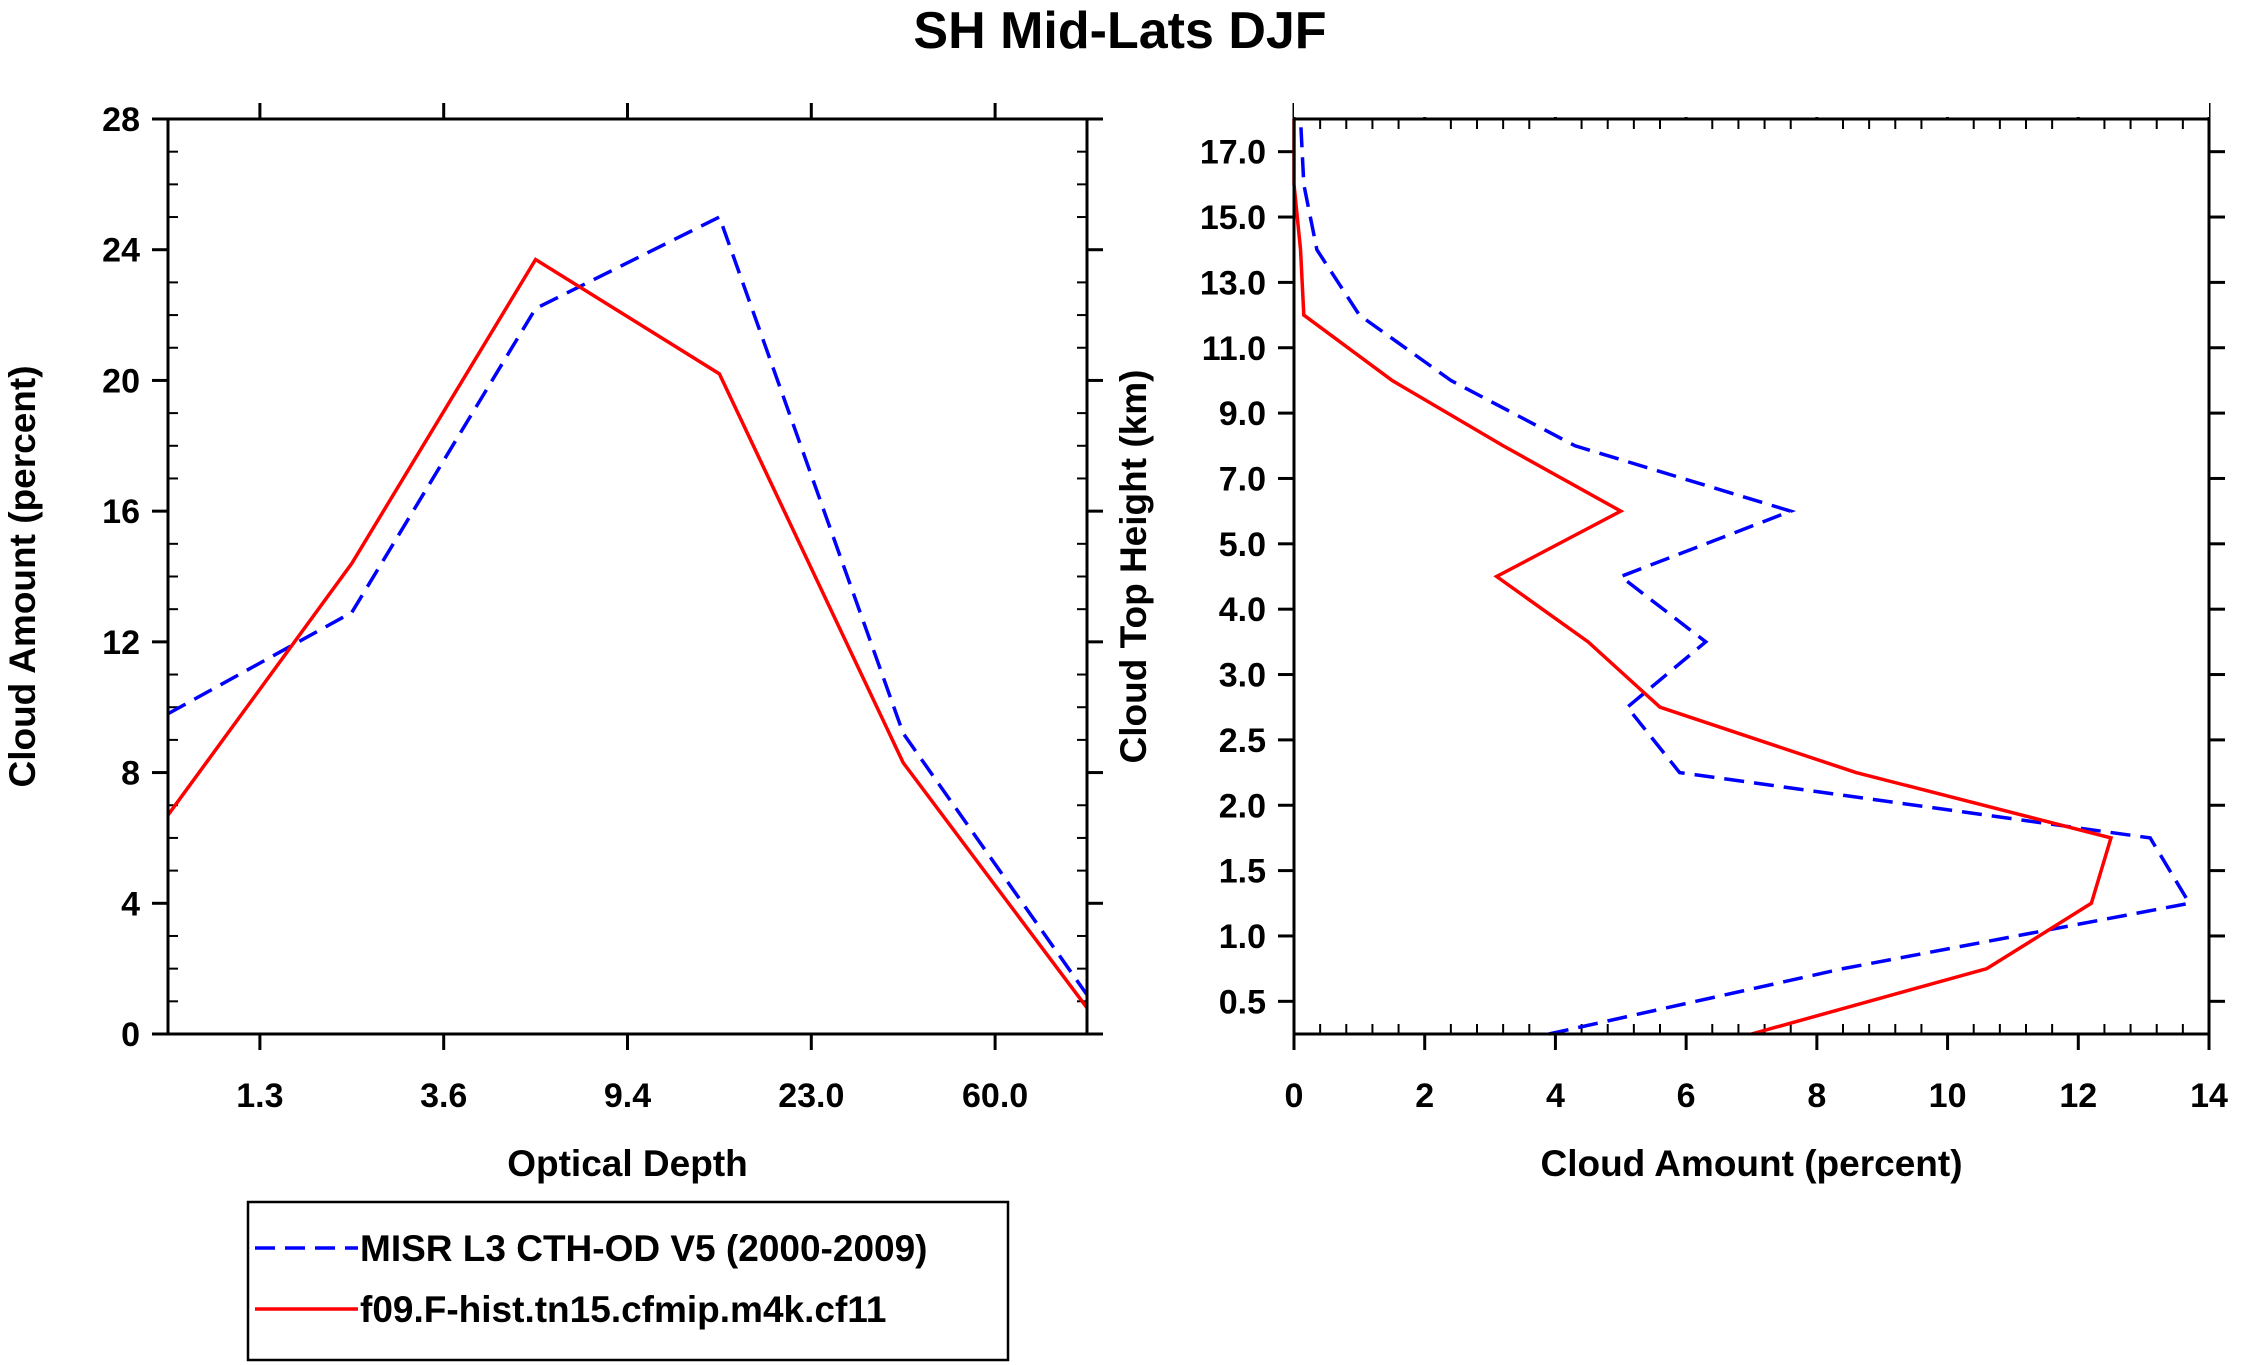 The height and width of the screenshot is (1365, 2241). I want to click on x-tick-label: 60.0, so click(995, 1096).